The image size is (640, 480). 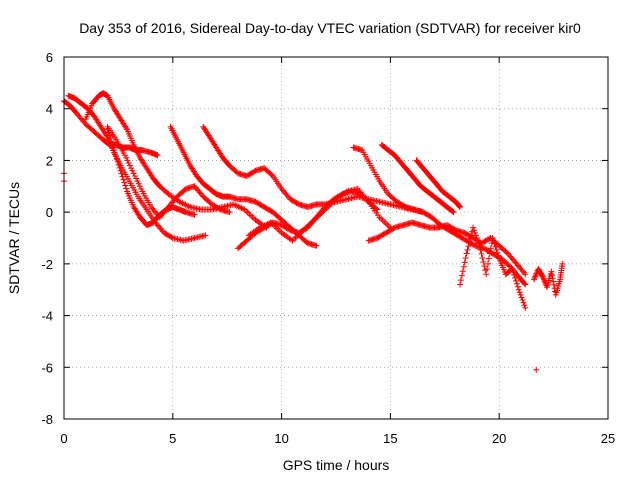 I want to click on y-tick-label: 2, so click(x=49, y=160).